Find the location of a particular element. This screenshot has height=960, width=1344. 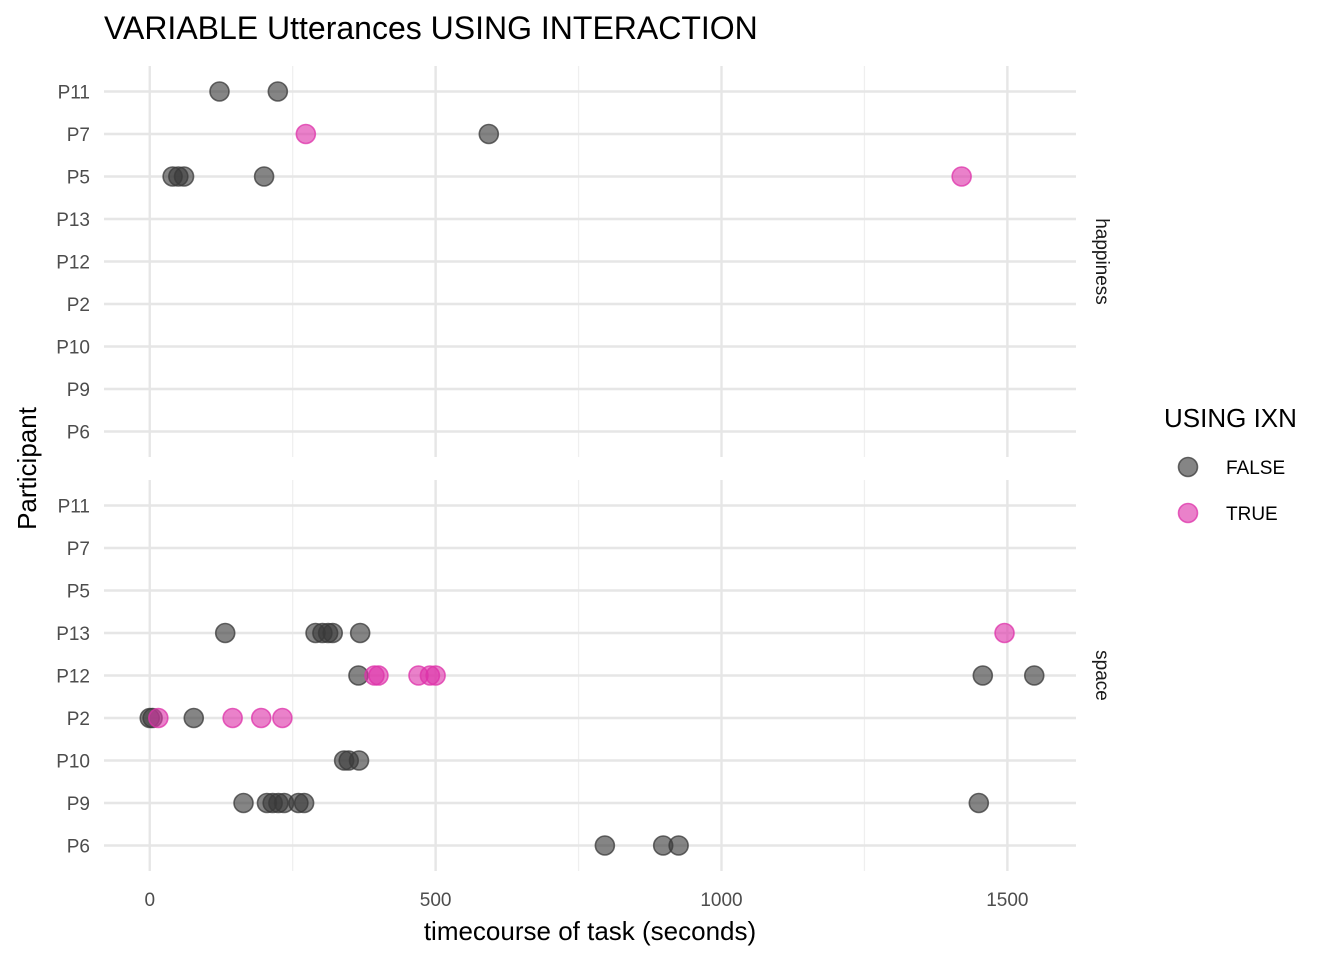

legend-key-true is located at coordinates (1188, 513).